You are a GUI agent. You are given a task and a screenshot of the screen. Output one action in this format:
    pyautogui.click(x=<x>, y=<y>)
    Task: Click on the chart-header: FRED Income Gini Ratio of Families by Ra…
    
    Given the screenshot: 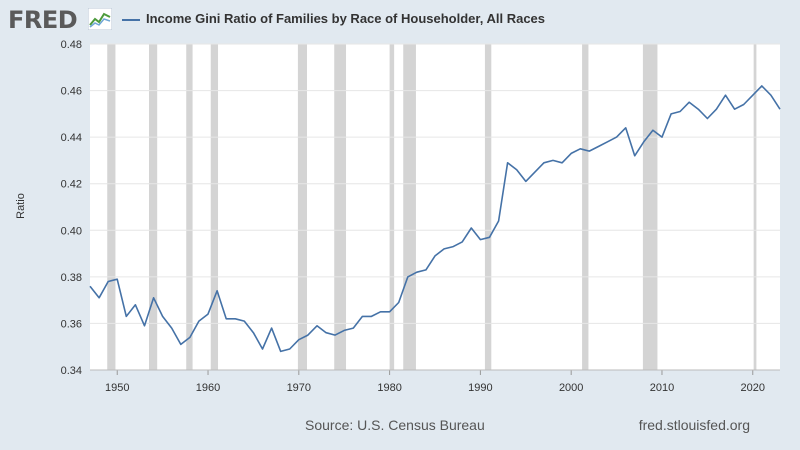 What is the action you would take?
    pyautogui.click(x=400, y=20)
    